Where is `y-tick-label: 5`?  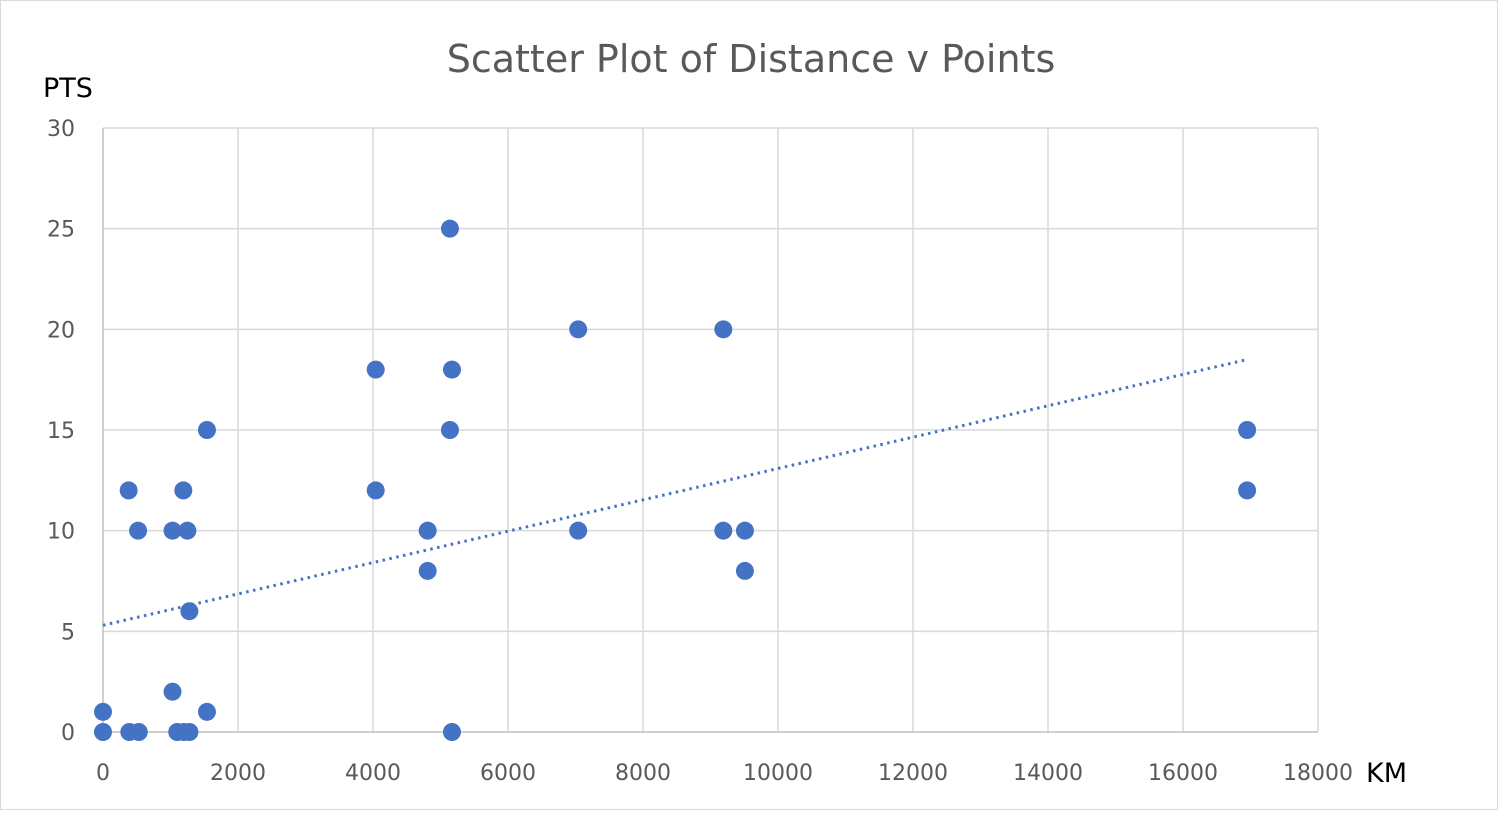
y-tick-label: 5 is located at coordinates (68, 632).